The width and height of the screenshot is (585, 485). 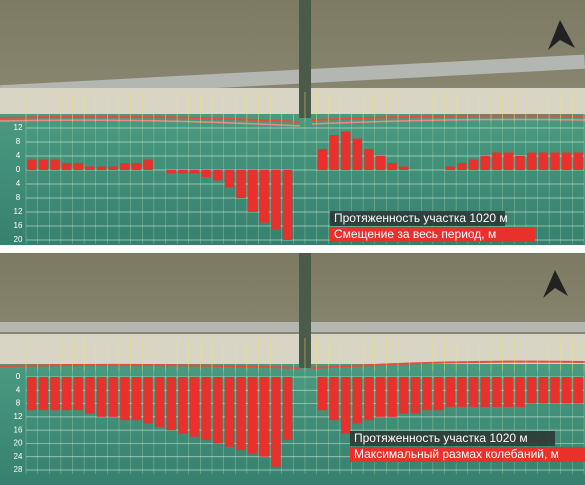 What do you see at coordinates (415, 234) in the screenshot?
I see `legend-label: Смещение за весь период, м` at bounding box center [415, 234].